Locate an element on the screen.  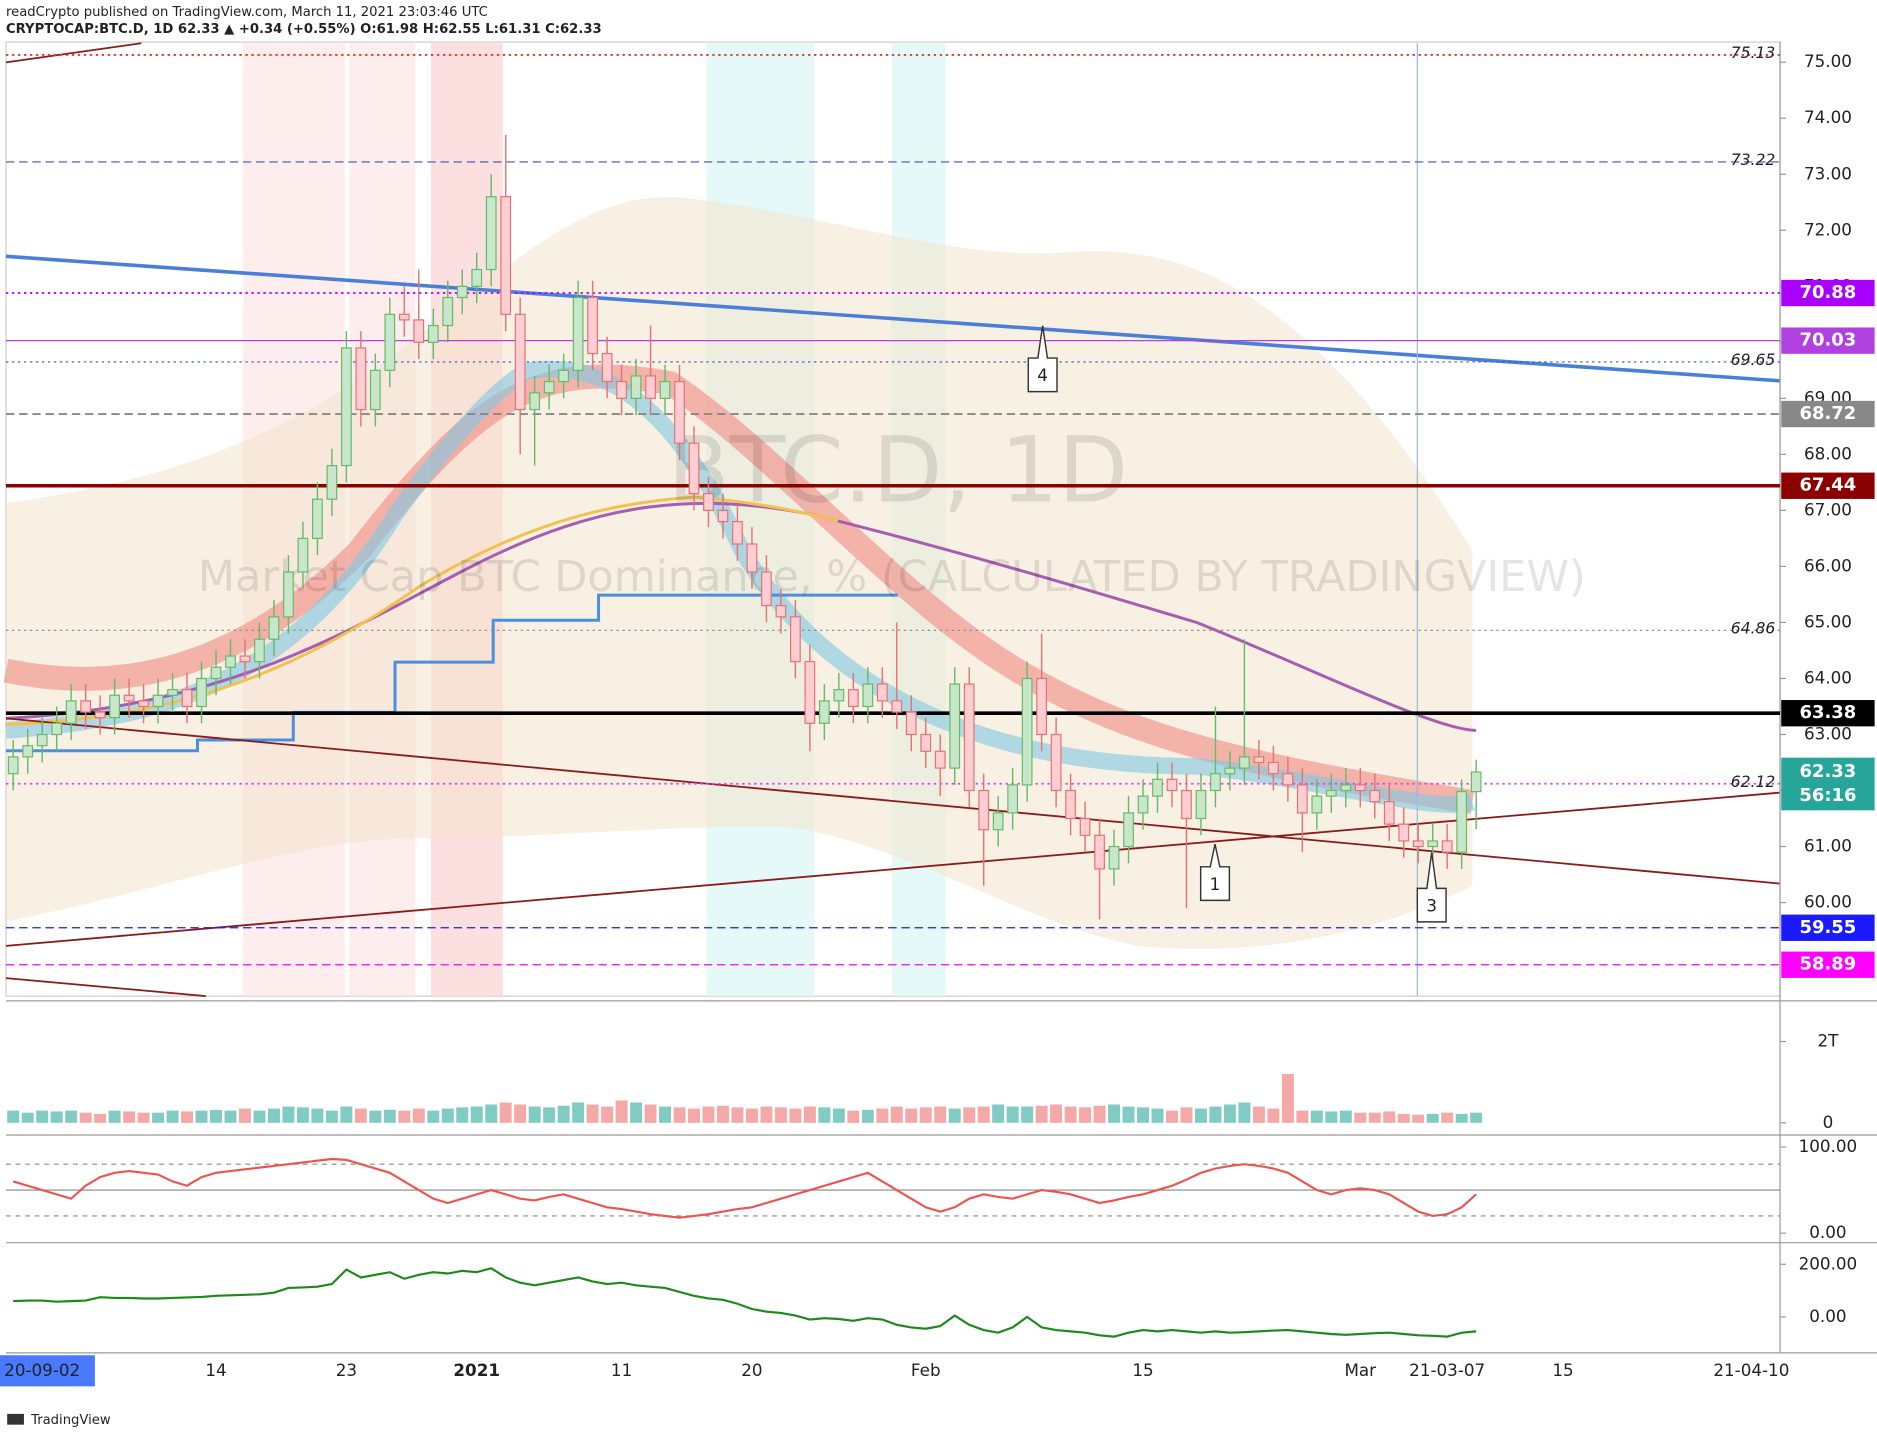
y-tick-label: 100.00 is located at coordinates (1828, 1146).